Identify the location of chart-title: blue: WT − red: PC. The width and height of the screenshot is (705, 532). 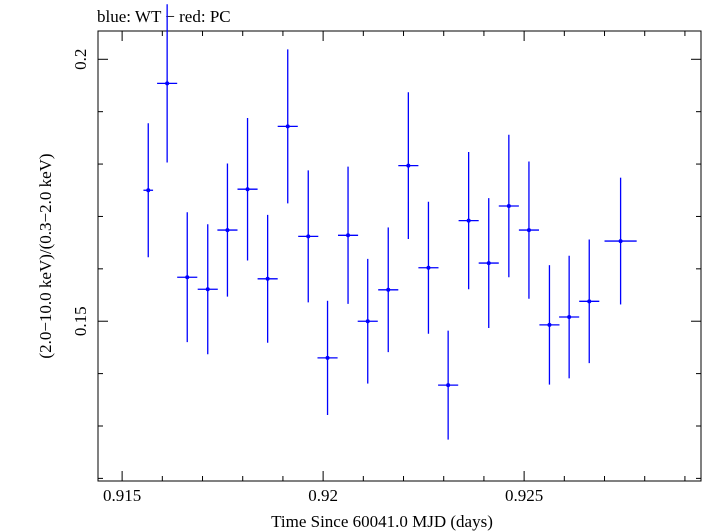
(164, 16).